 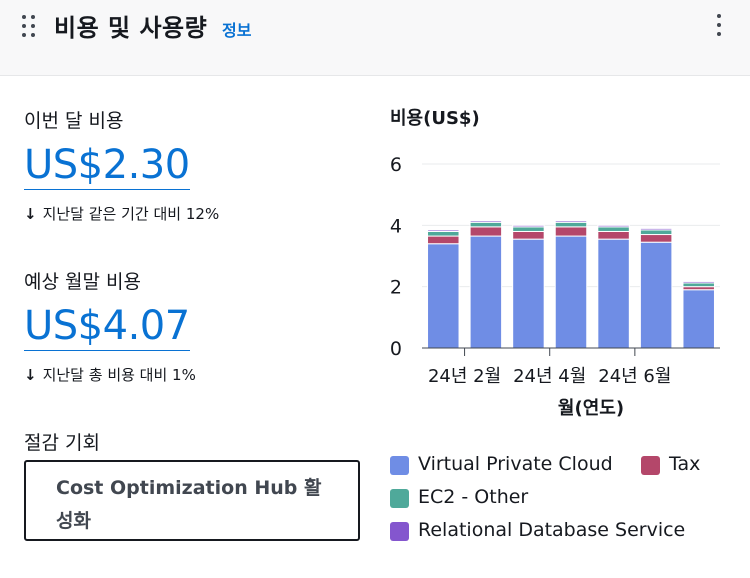 What do you see at coordinates (396, 349) in the screenshot?
I see `y-tick-label: 0` at bounding box center [396, 349].